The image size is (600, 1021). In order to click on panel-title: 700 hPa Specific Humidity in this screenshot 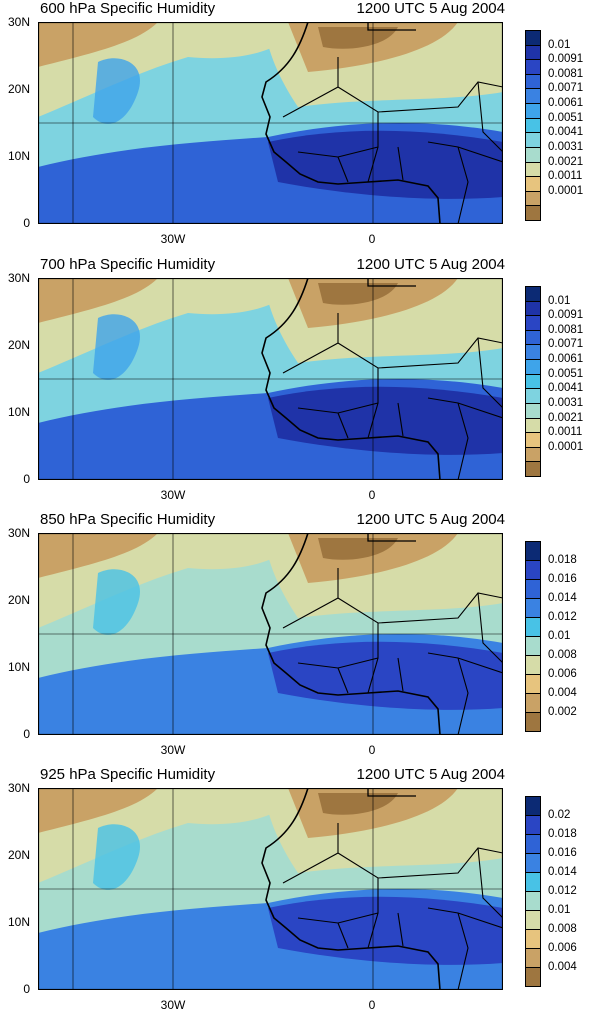, I will do `click(128, 264)`.